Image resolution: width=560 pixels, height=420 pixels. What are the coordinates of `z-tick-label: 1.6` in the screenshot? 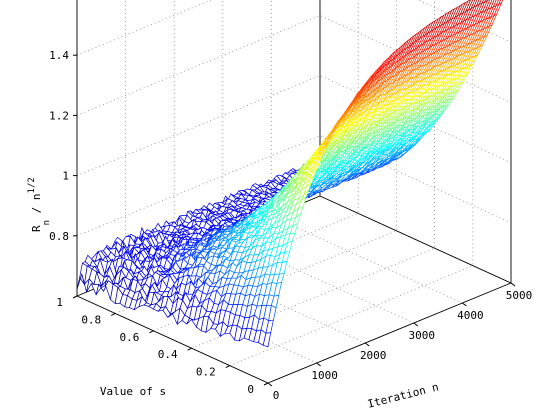 It's located at (59, 1).